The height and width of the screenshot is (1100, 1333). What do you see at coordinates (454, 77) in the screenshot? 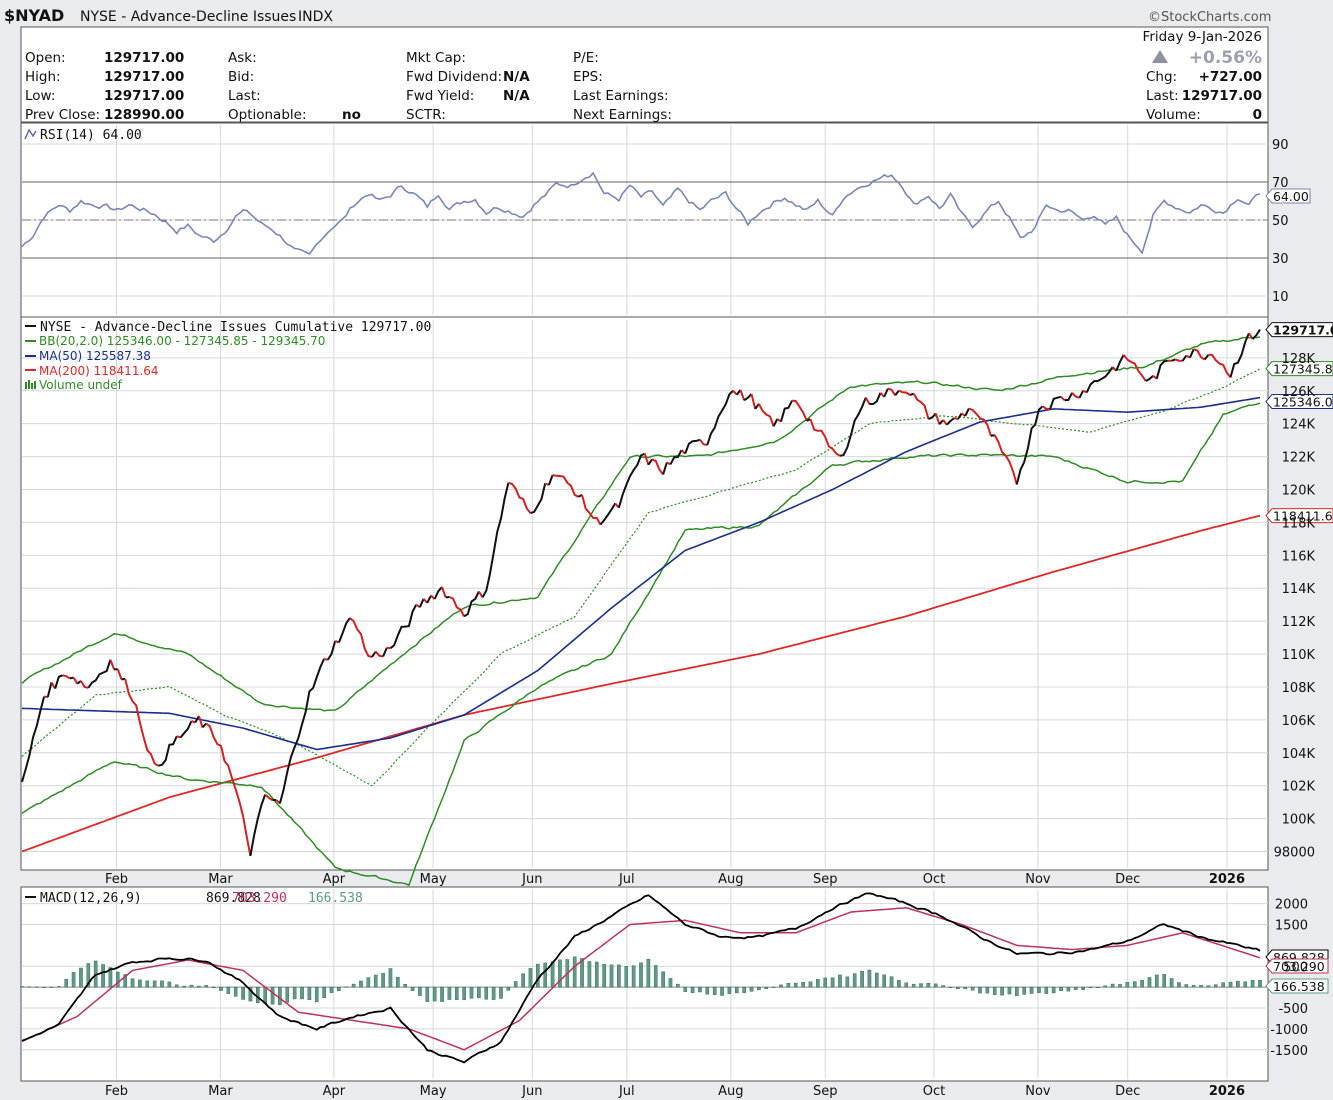
I see `fwd-dividend-label: Fwd Dividend:` at bounding box center [454, 77].